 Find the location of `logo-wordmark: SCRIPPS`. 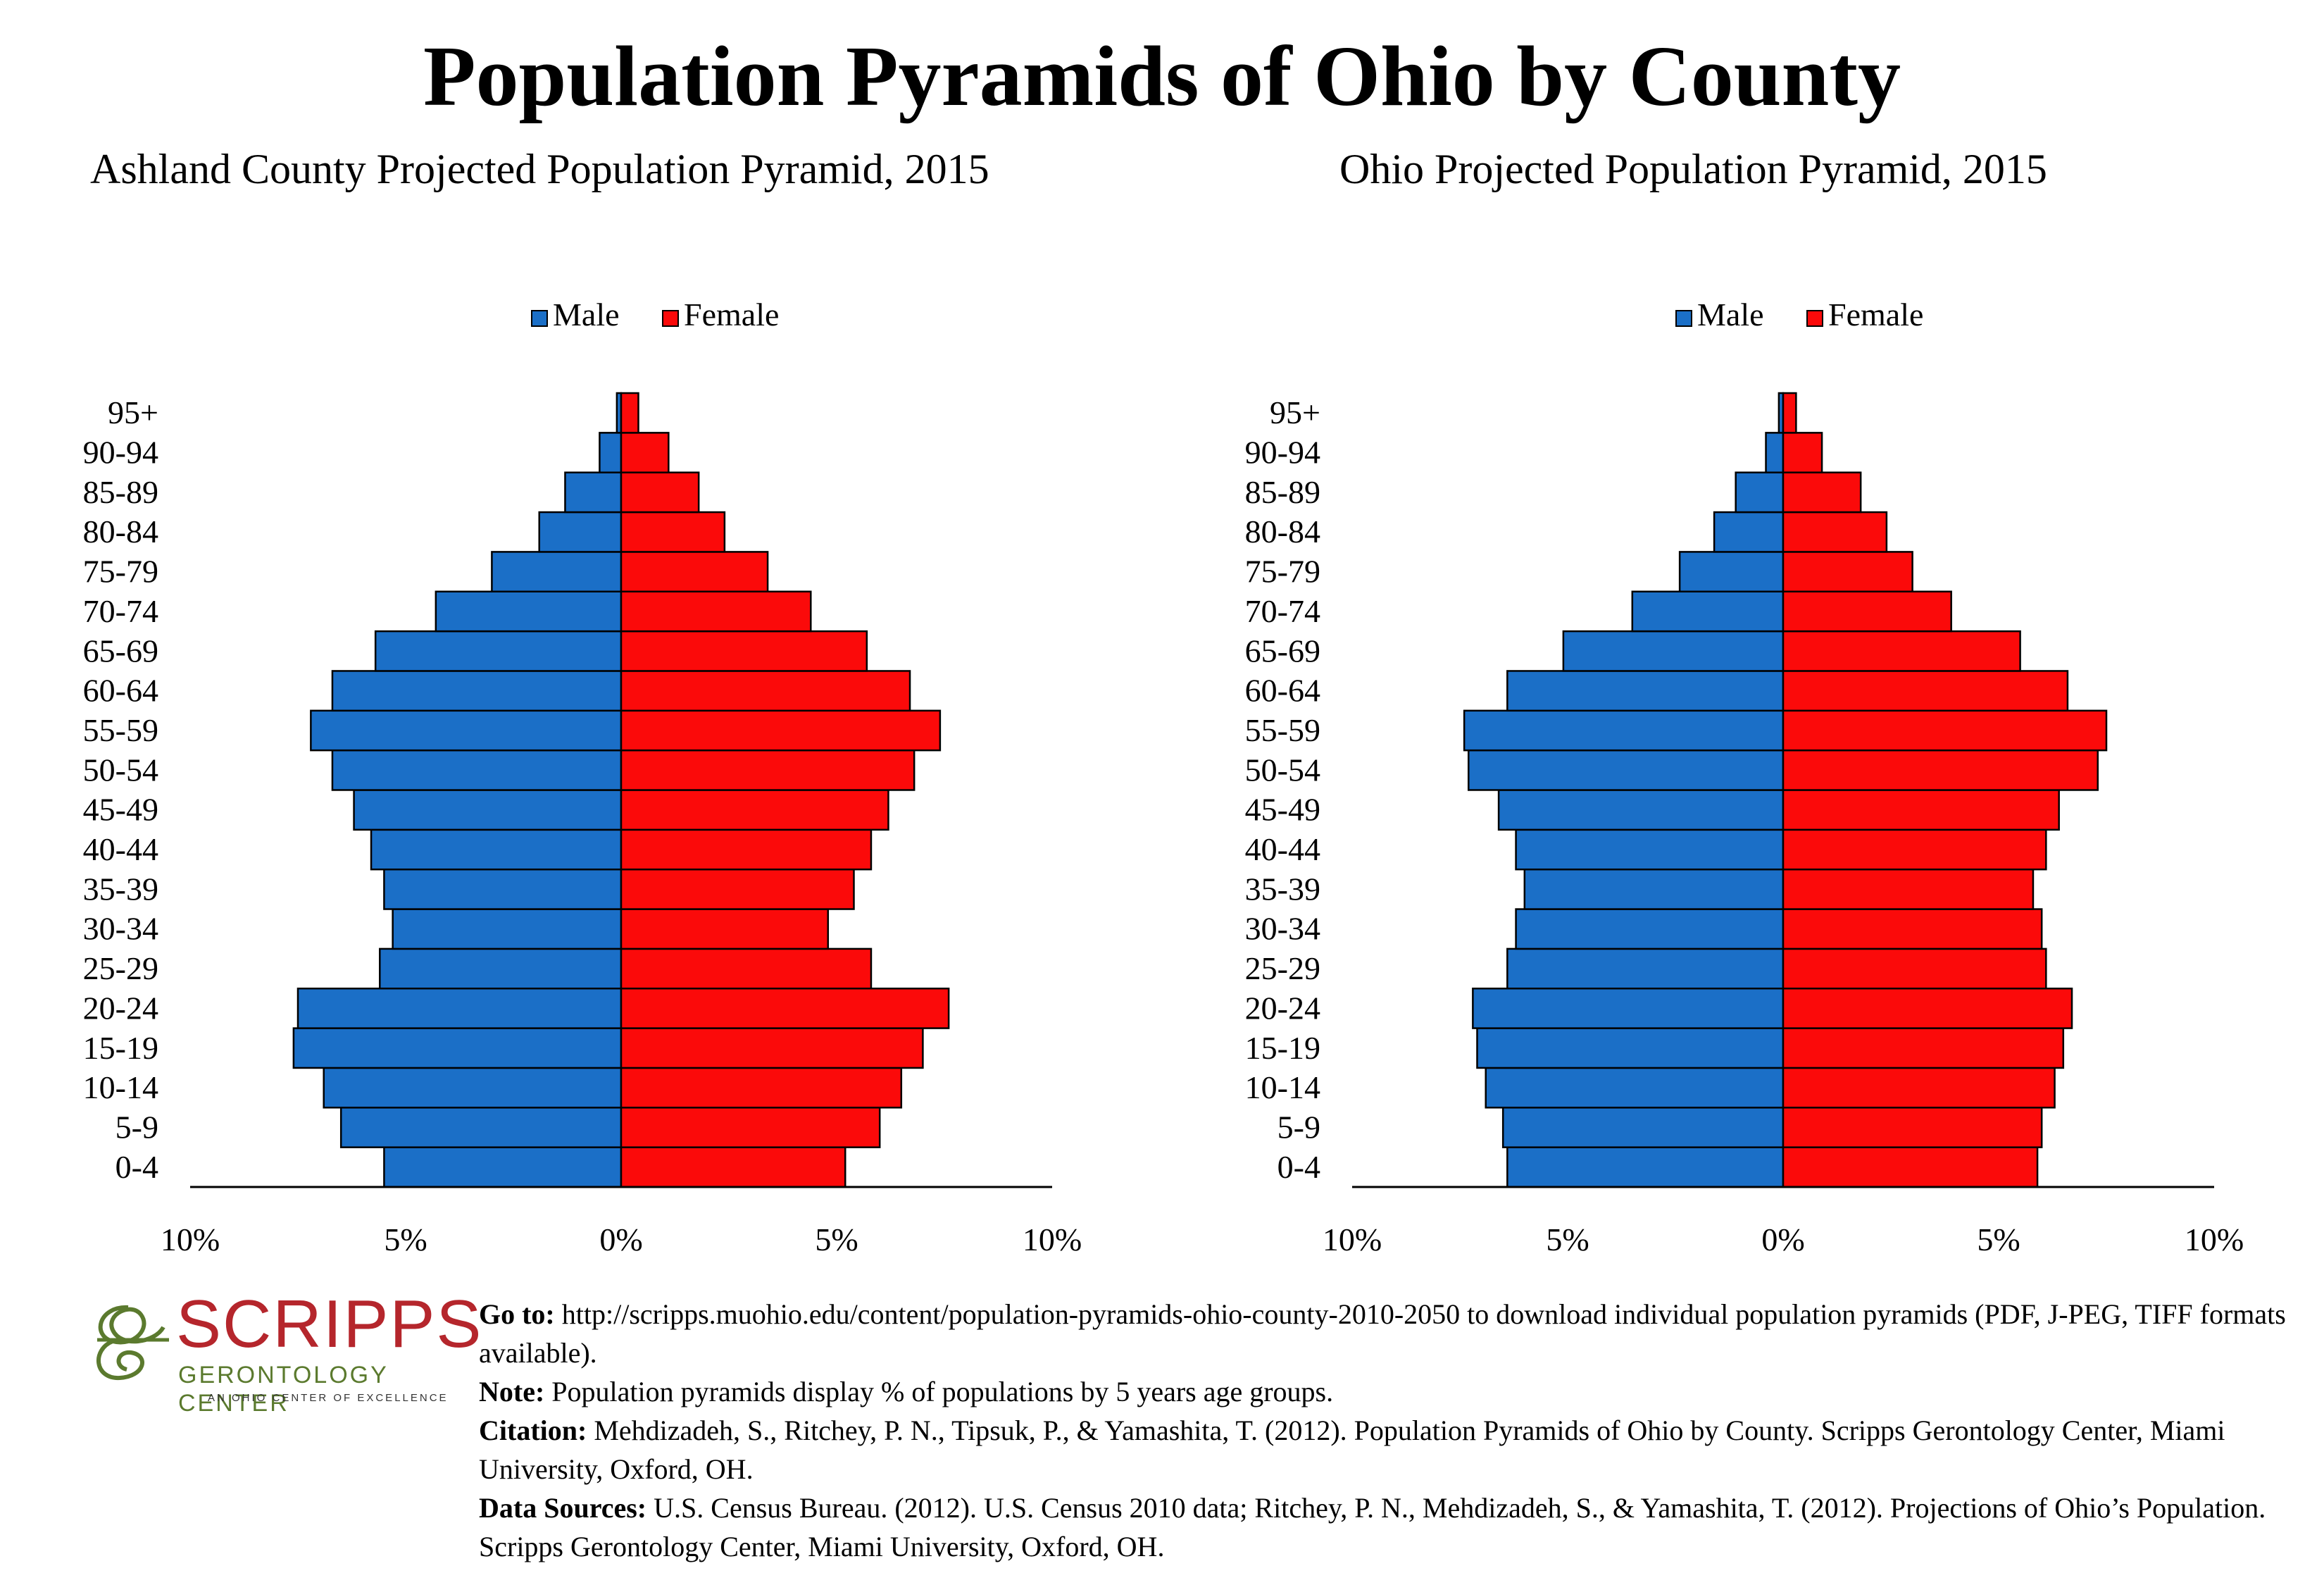

logo-wordmark: SCRIPPS is located at coordinates (329, 1324).